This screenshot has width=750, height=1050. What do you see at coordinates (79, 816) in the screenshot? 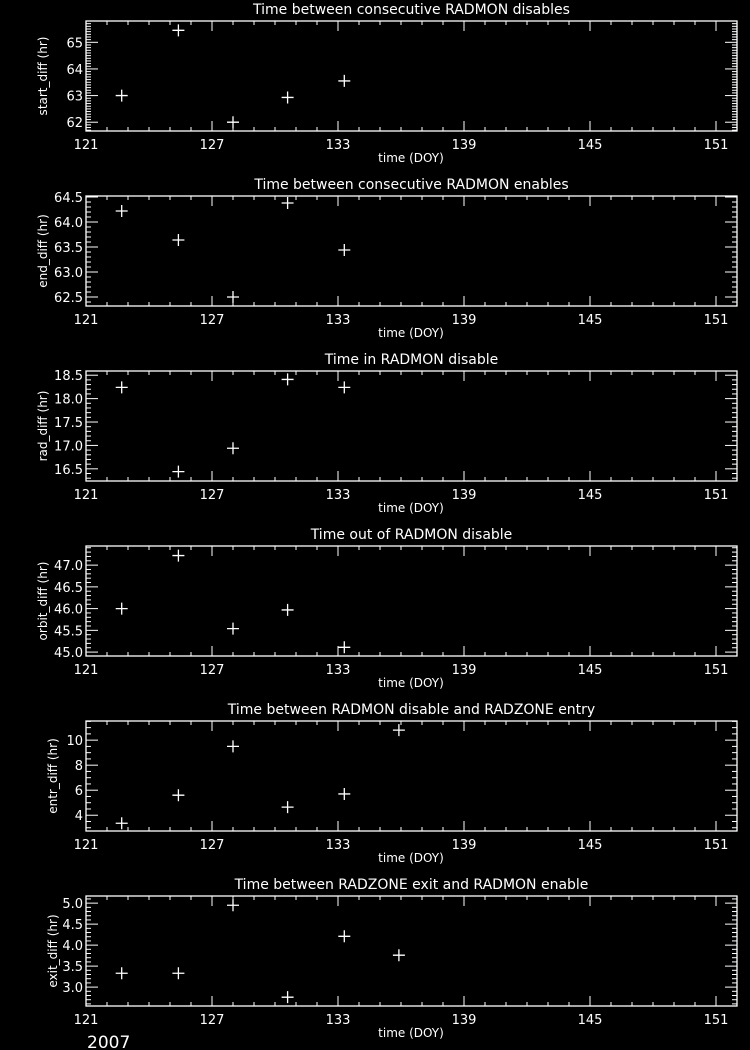
I see `y-tick-label: 4` at bounding box center [79, 816].